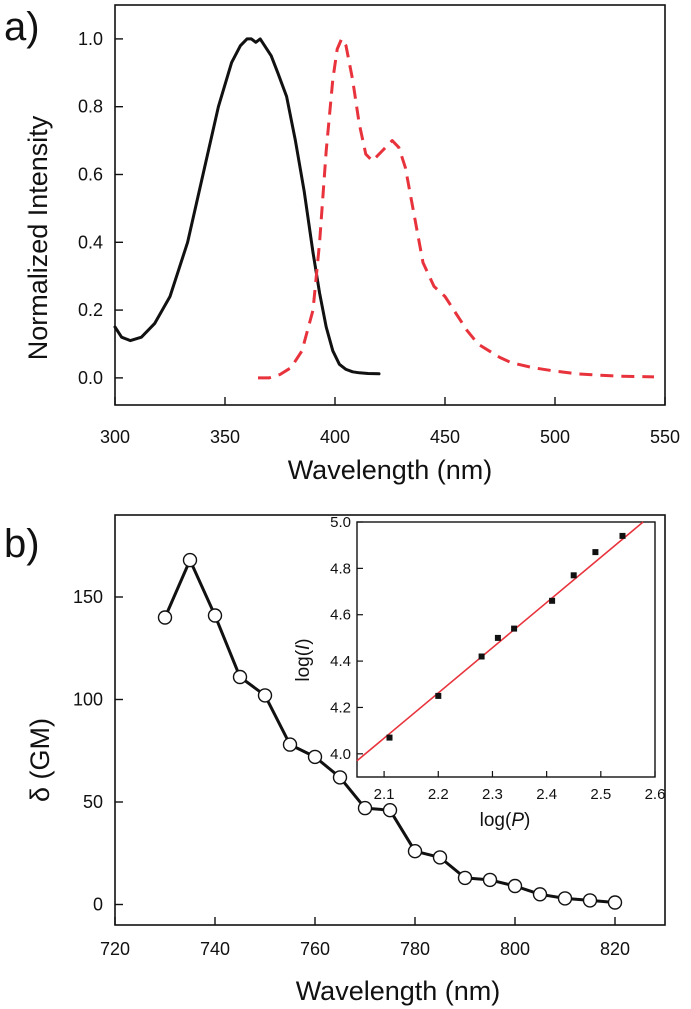 The image size is (691, 1009). Describe the element at coordinates (90, 174) in the screenshot. I see `y-tick-label: 0.6` at that location.